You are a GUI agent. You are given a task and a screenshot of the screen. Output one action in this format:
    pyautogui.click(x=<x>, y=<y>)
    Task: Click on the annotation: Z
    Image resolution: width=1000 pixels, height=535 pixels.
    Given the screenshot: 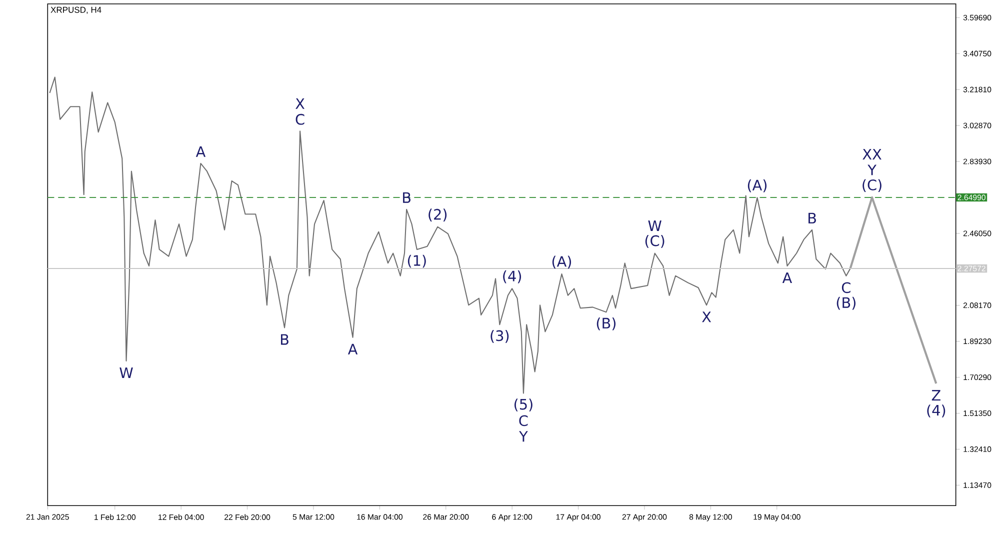 What is the action you would take?
    pyautogui.click(x=936, y=395)
    